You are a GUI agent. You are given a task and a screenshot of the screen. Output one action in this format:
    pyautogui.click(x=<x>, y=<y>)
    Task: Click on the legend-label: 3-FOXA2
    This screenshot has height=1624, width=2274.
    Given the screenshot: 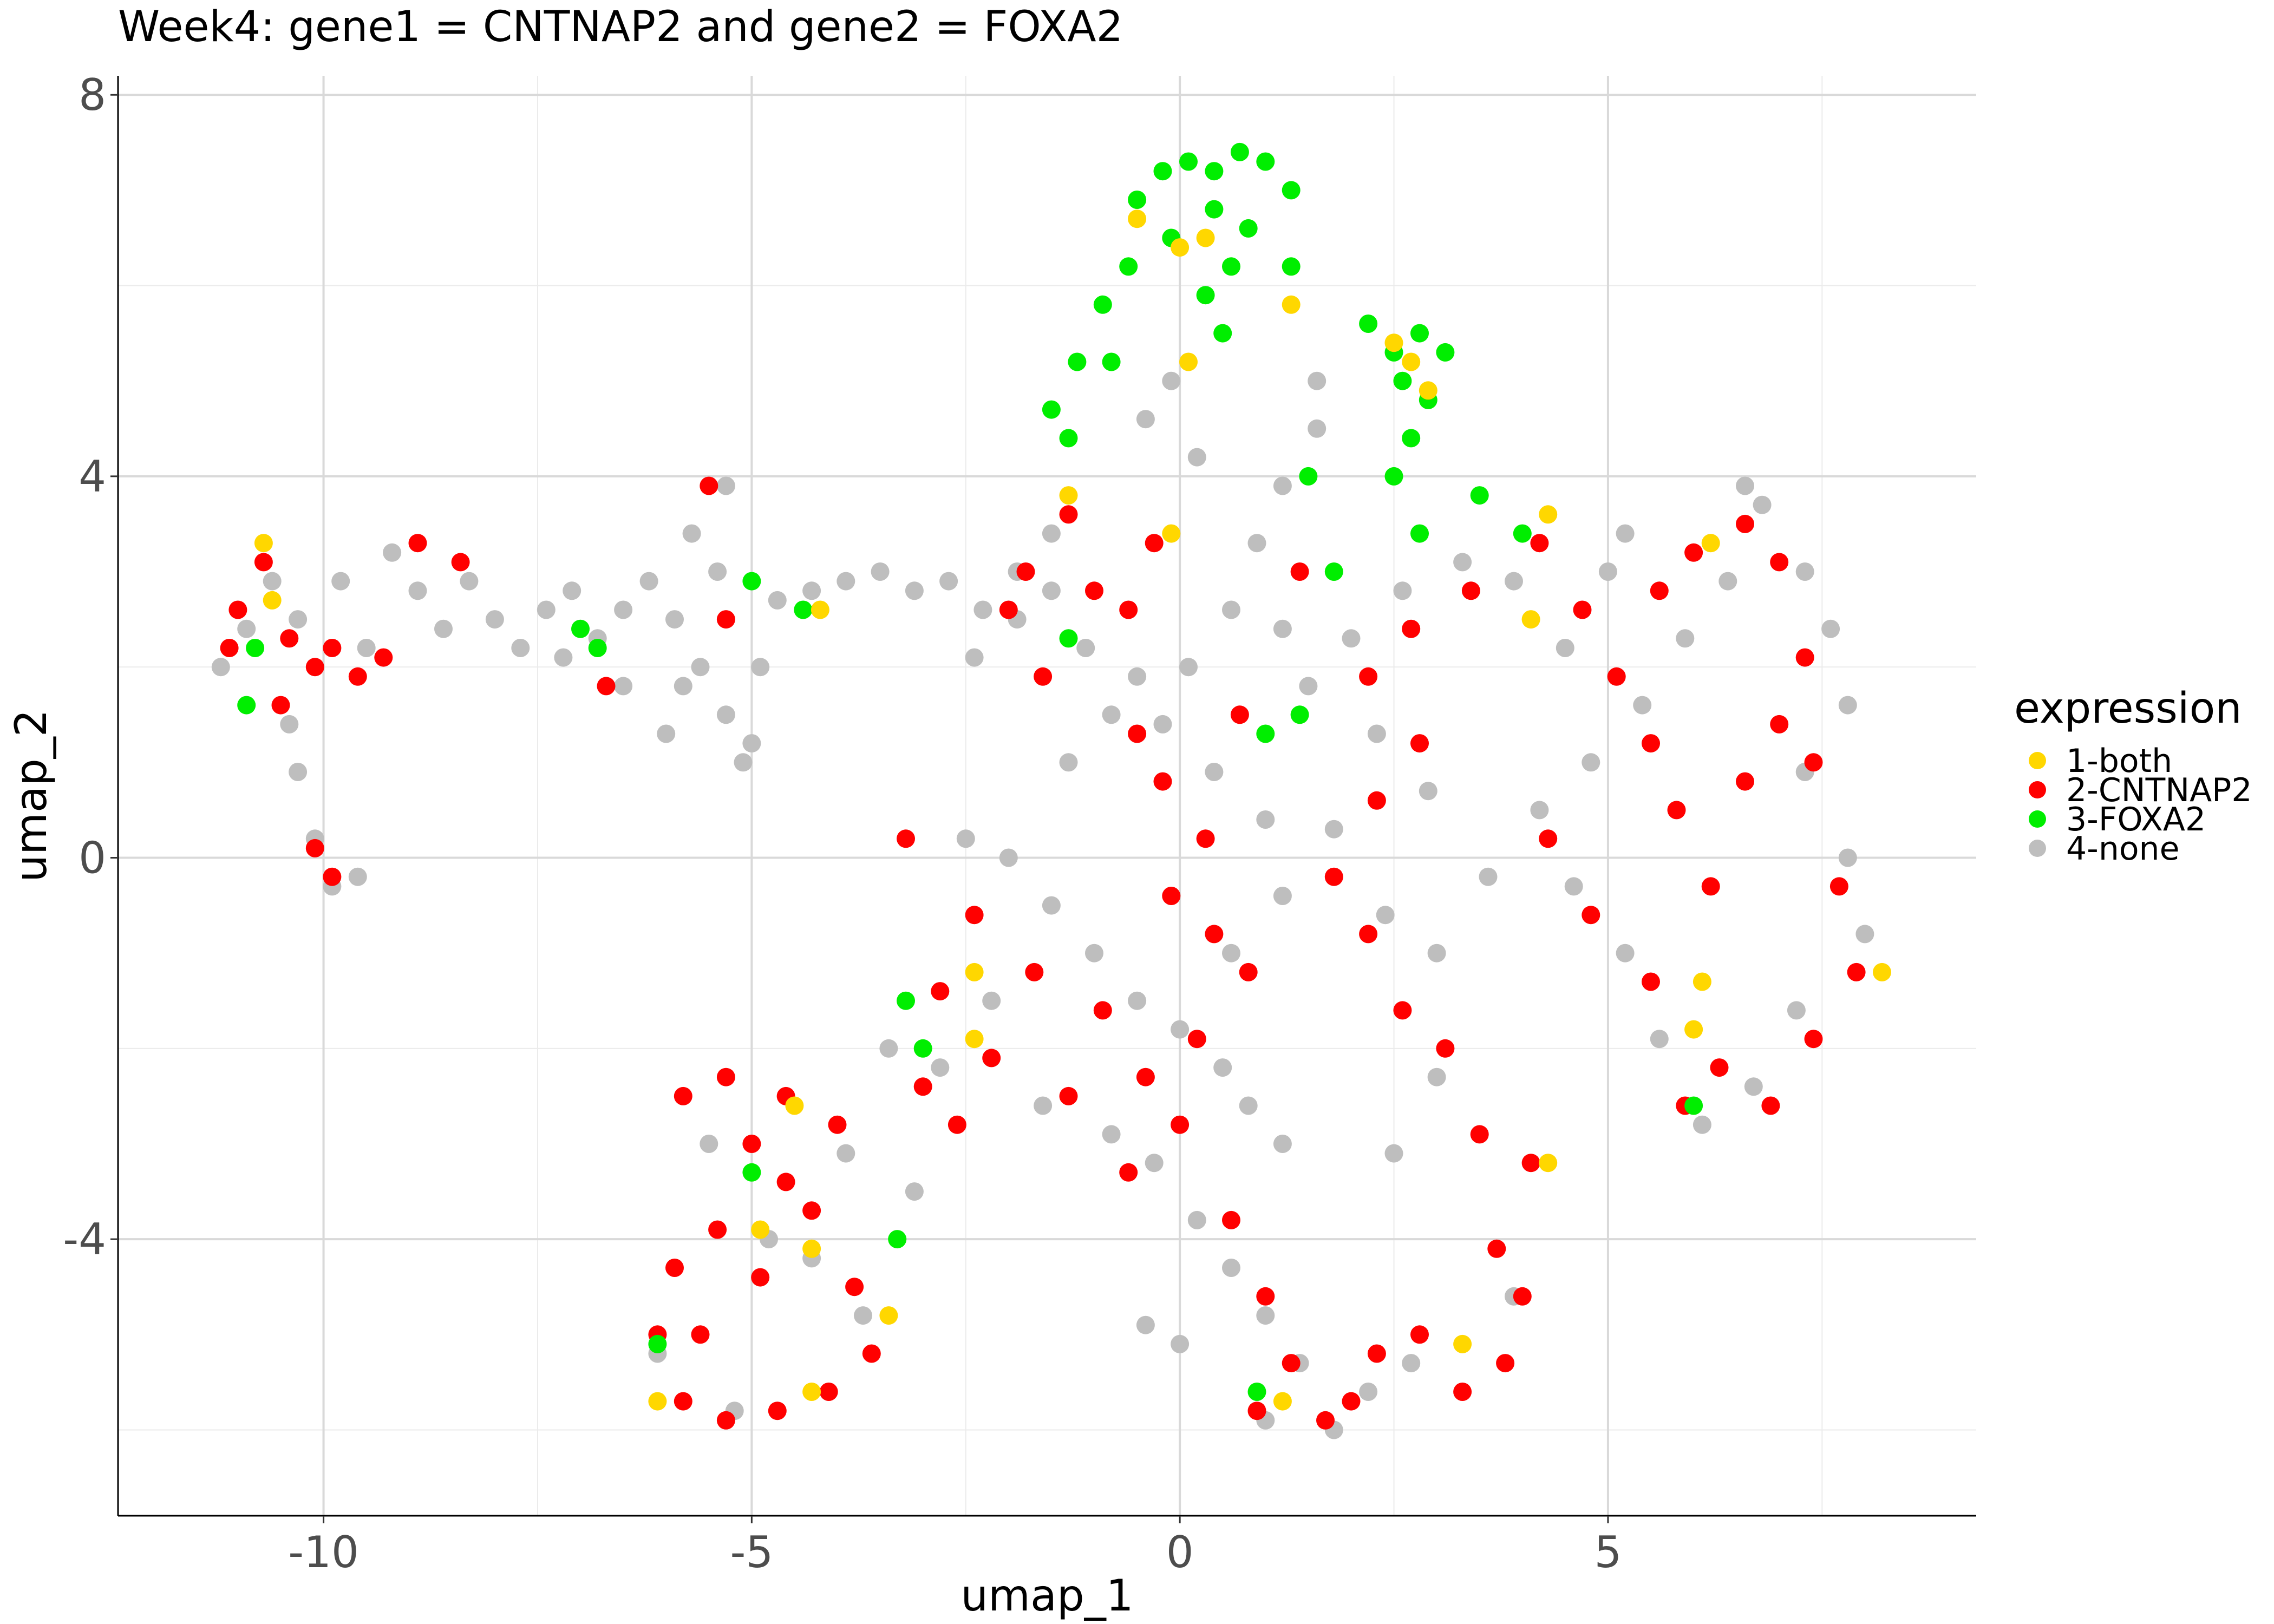 What is the action you would take?
    pyautogui.click(x=2136, y=820)
    